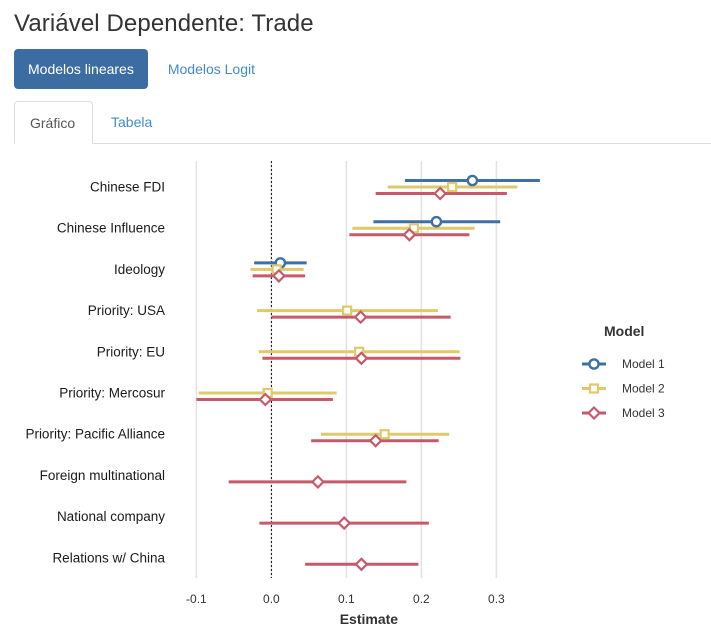 The width and height of the screenshot is (711, 643). Describe the element at coordinates (53, 122) in the screenshot. I see `tab-chart: Gráfico` at that location.